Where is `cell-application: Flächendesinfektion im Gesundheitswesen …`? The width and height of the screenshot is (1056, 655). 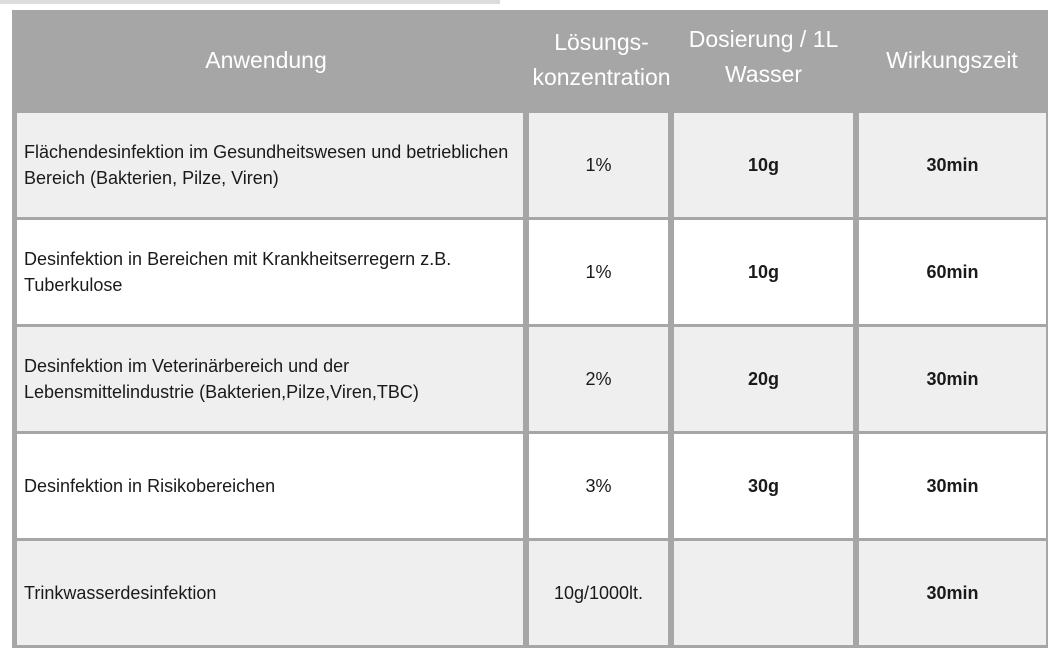 cell-application: Flächendesinfektion im Gesundheitswesen … is located at coordinates (270, 165).